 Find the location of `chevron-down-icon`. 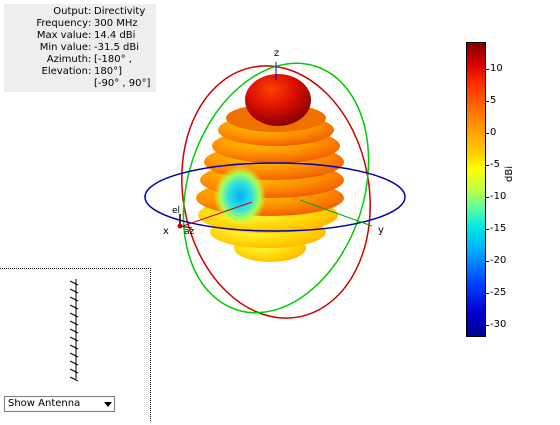

chevron-down-icon is located at coordinates (108, 404).